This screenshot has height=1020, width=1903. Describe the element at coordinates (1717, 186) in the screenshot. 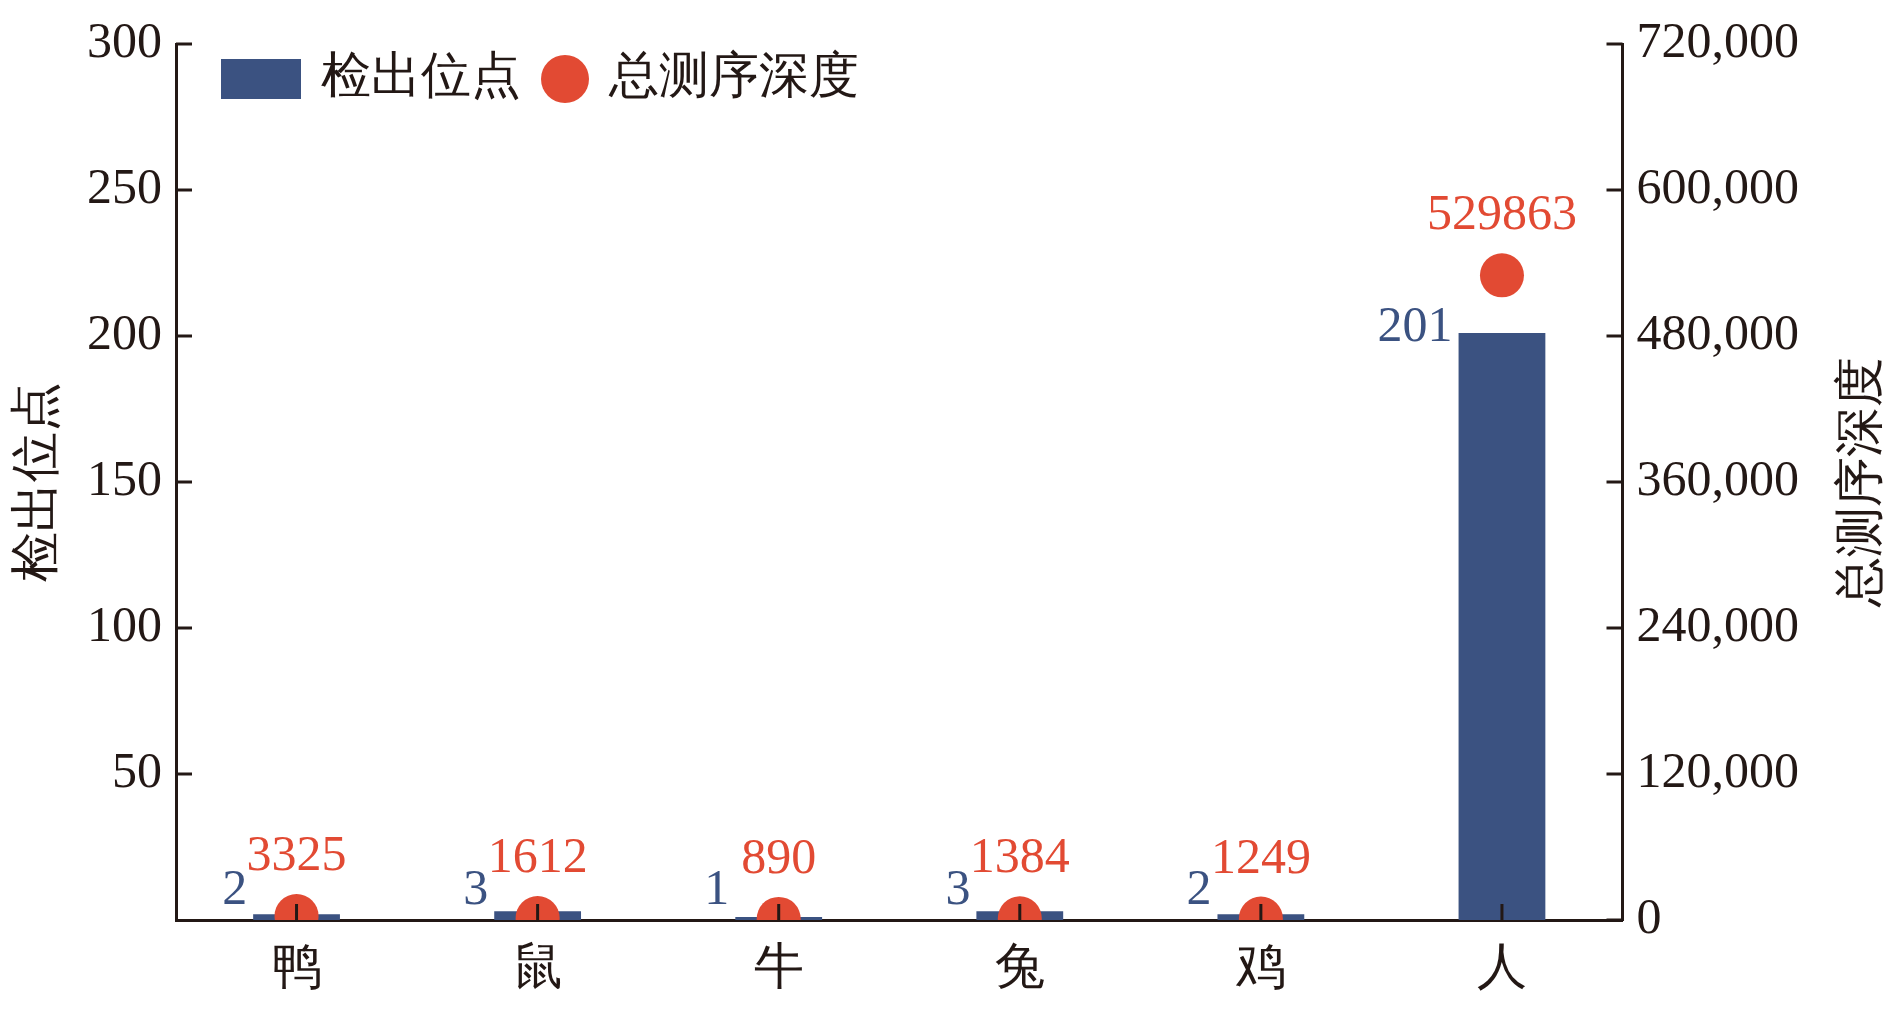

I see `y2-tick-label: 600,000` at that location.